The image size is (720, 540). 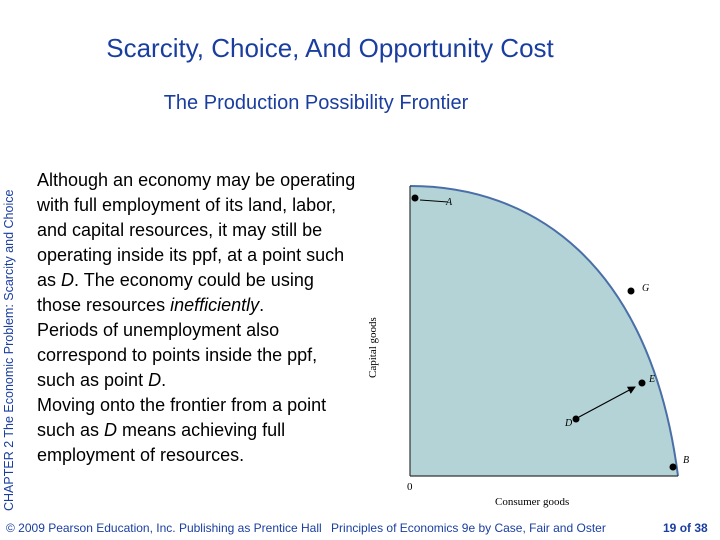 I want to click on slide-title: Scarcity, Choice, And Opportunity Cost, so click(x=330, y=48).